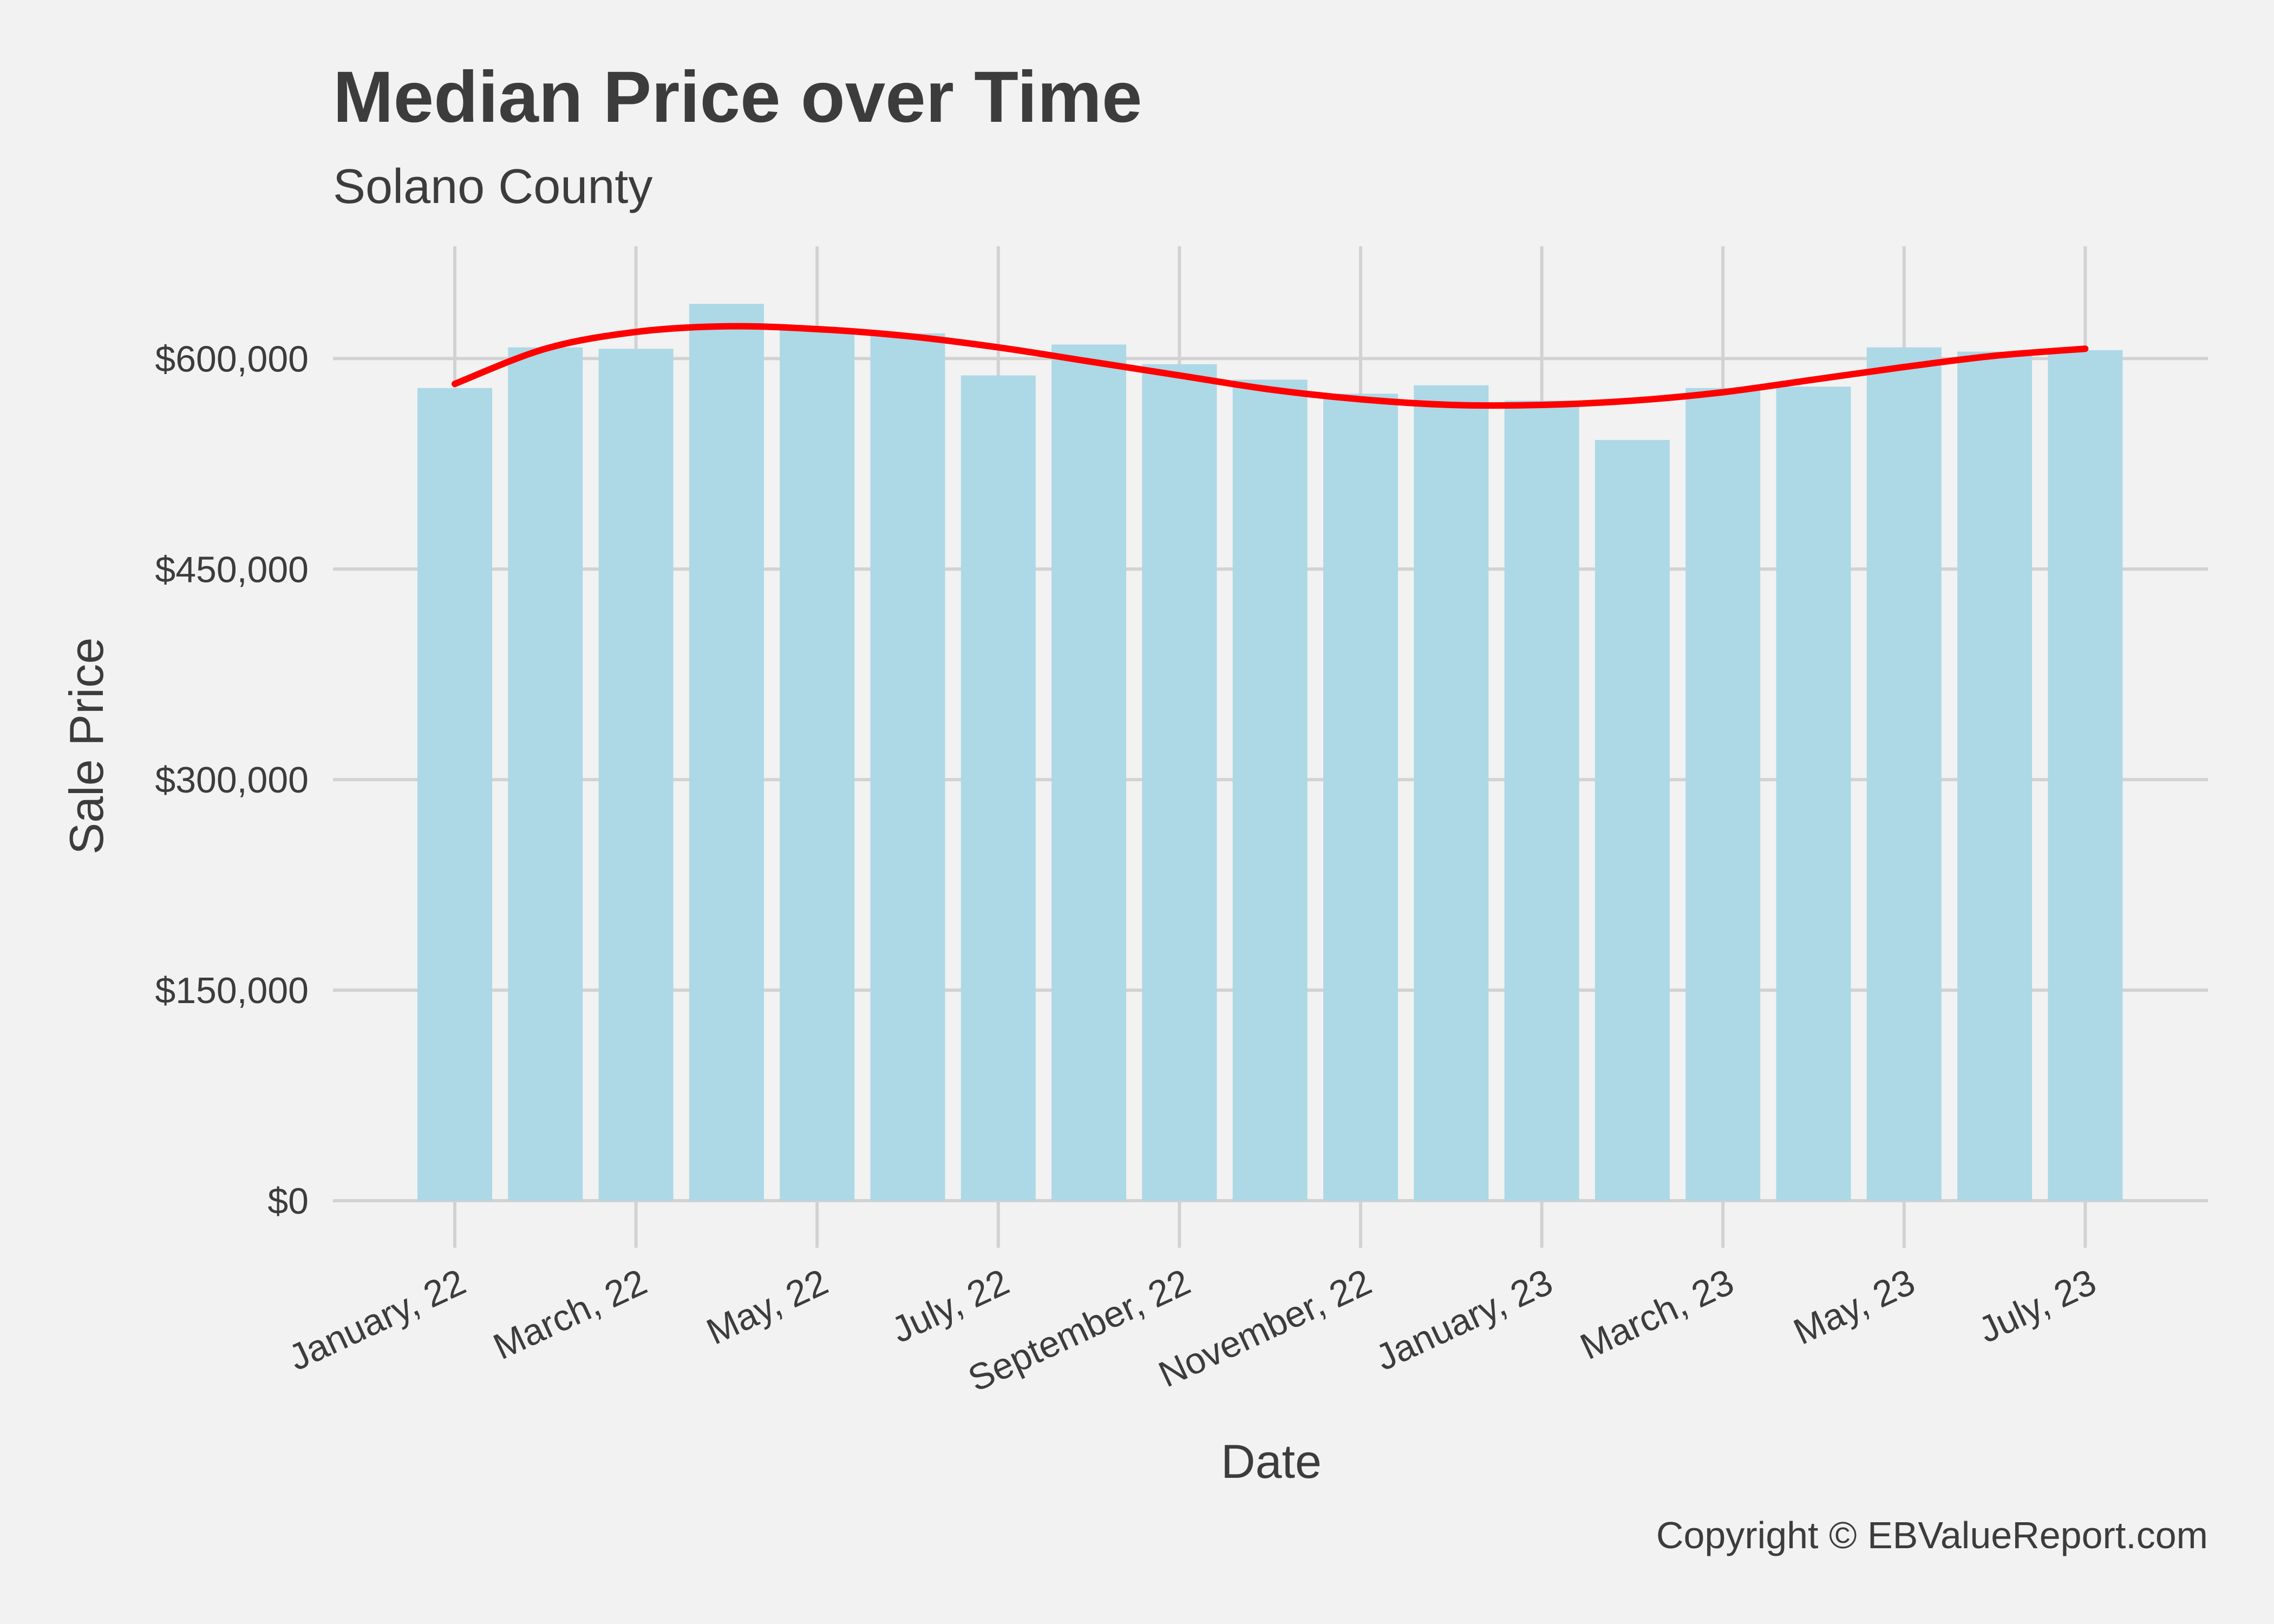 This screenshot has height=1624, width=2274. What do you see at coordinates (232, 570) in the screenshot?
I see `y-tick-label: $450,000` at bounding box center [232, 570].